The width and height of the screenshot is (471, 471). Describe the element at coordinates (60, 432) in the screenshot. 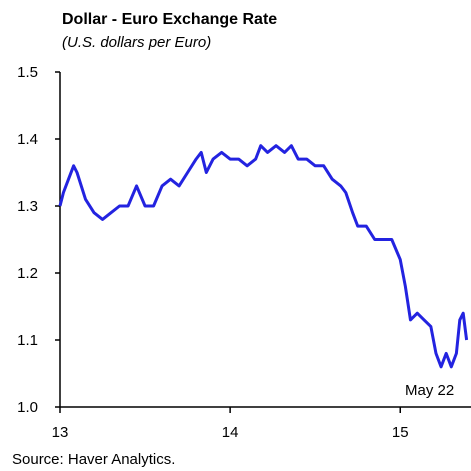

I see `x-tick-label: 13` at that location.